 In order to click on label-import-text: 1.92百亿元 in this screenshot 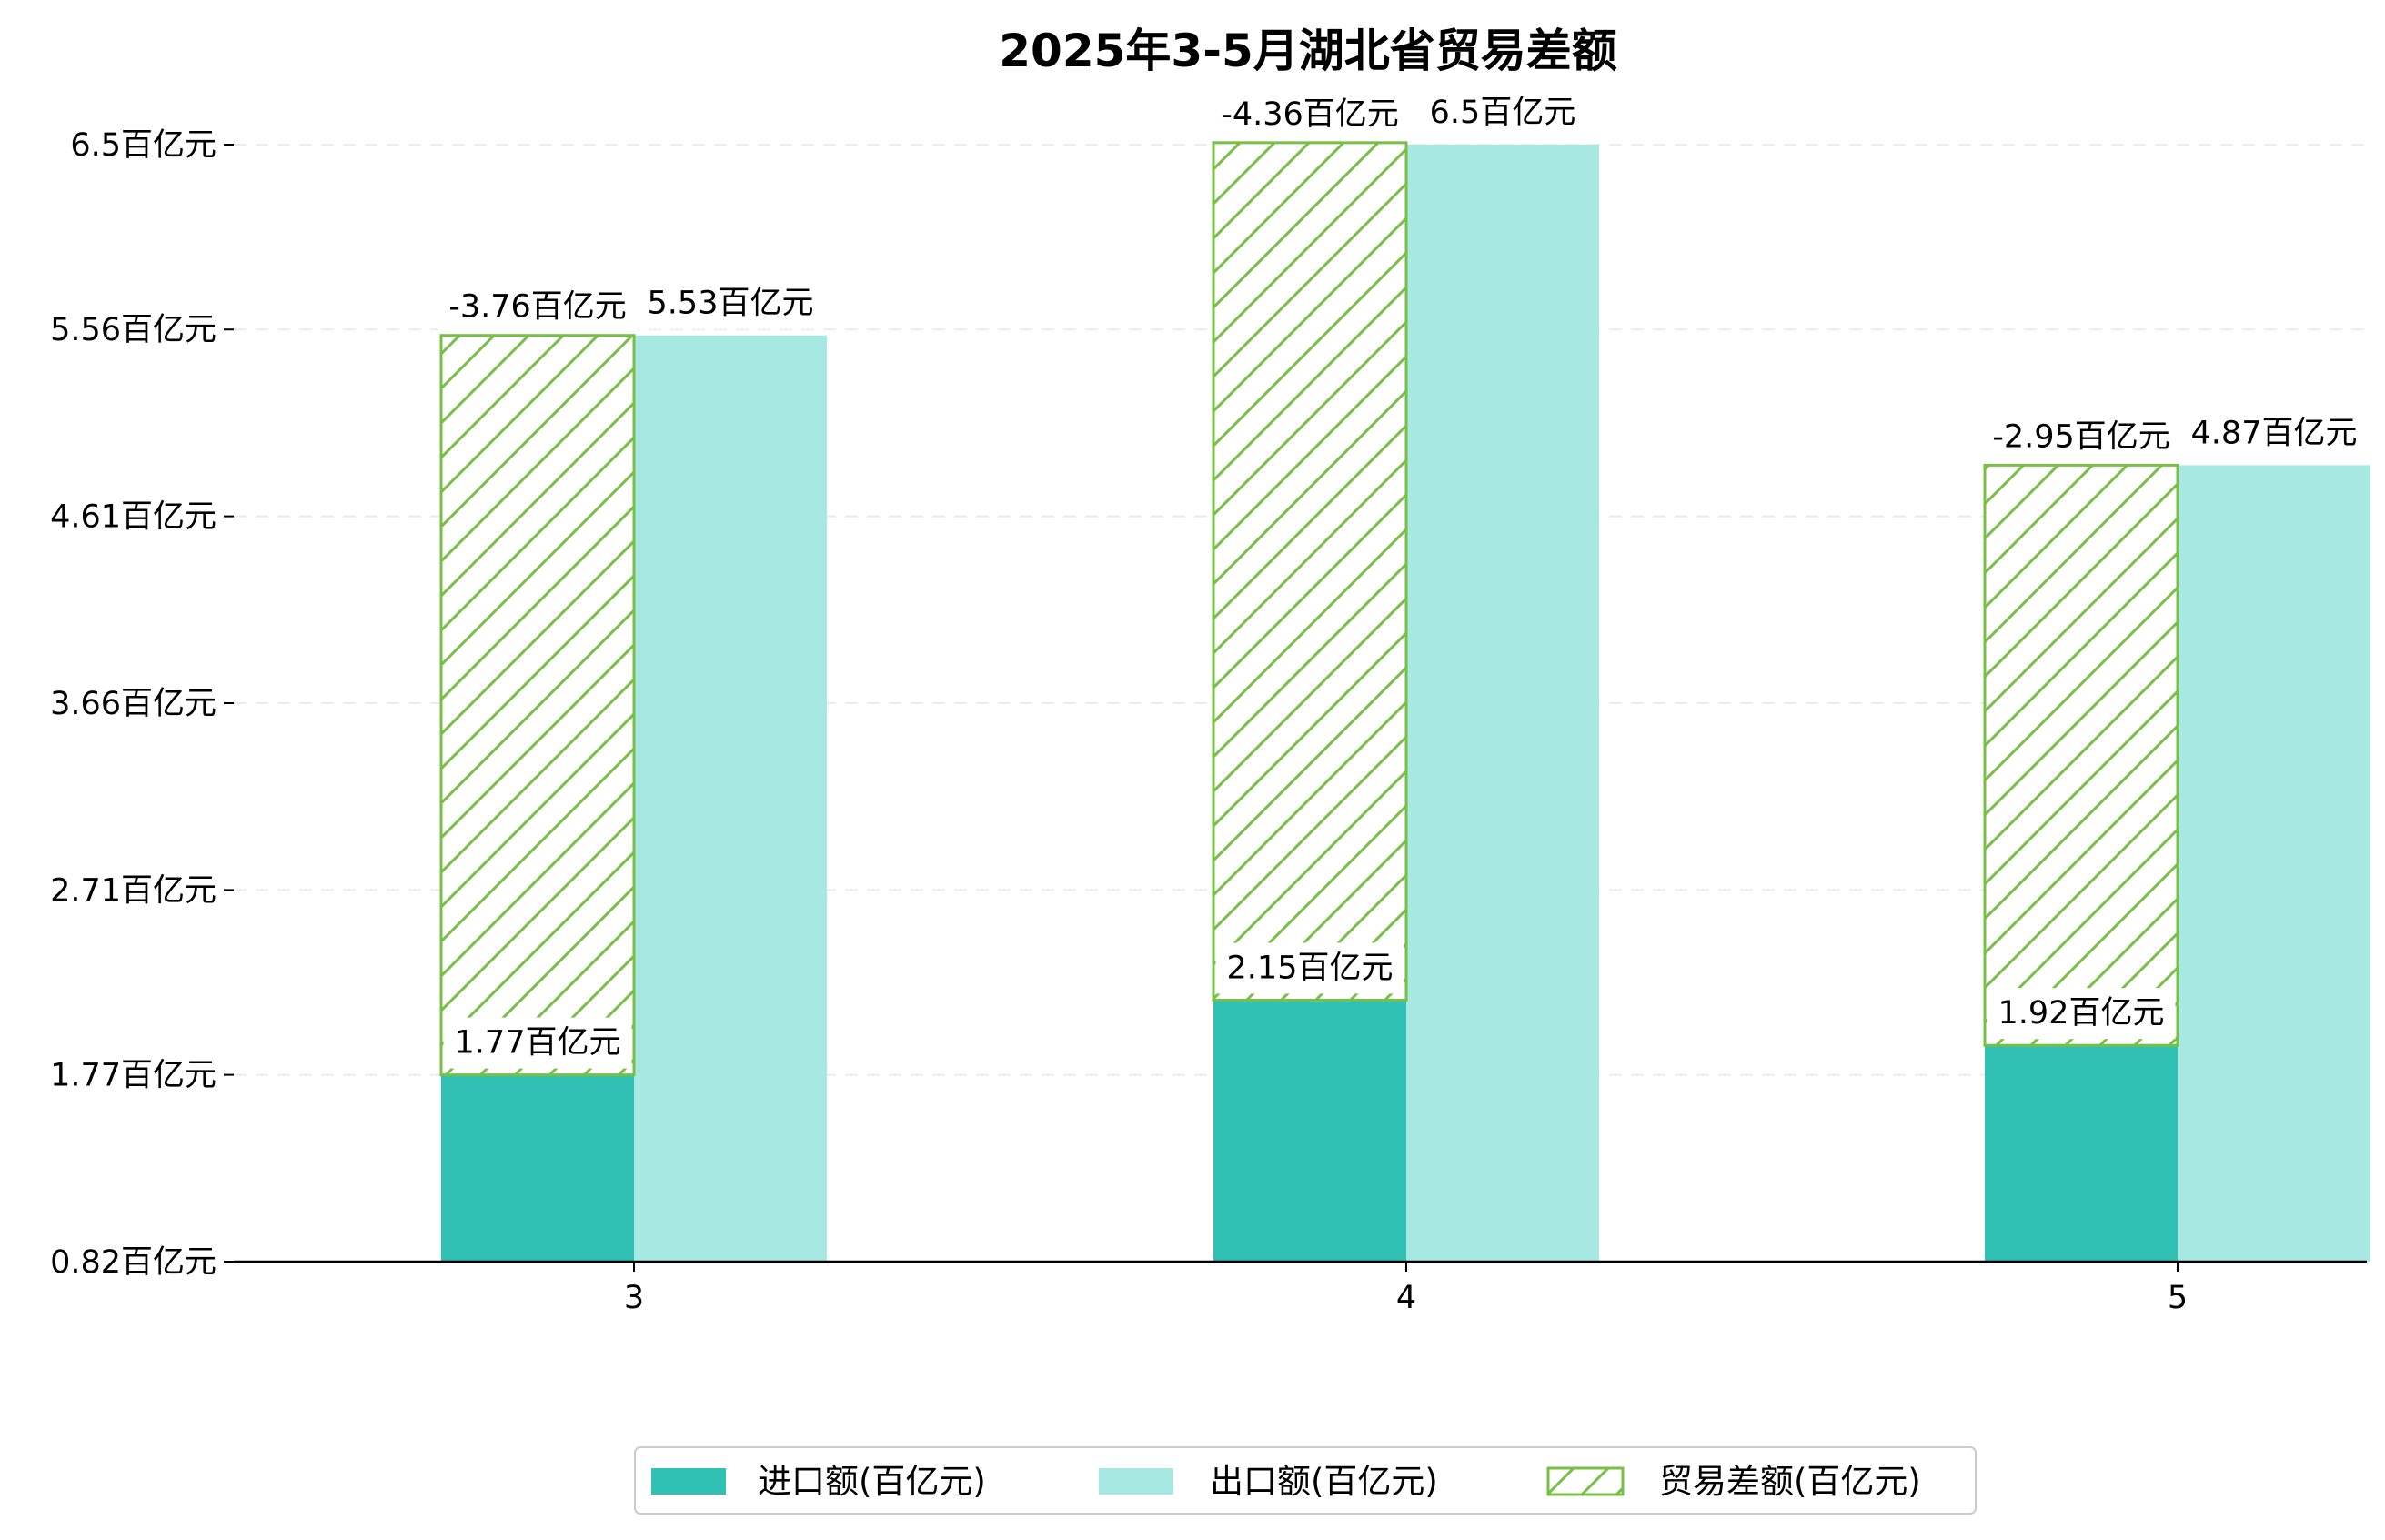, I will do `click(2081, 1013)`.